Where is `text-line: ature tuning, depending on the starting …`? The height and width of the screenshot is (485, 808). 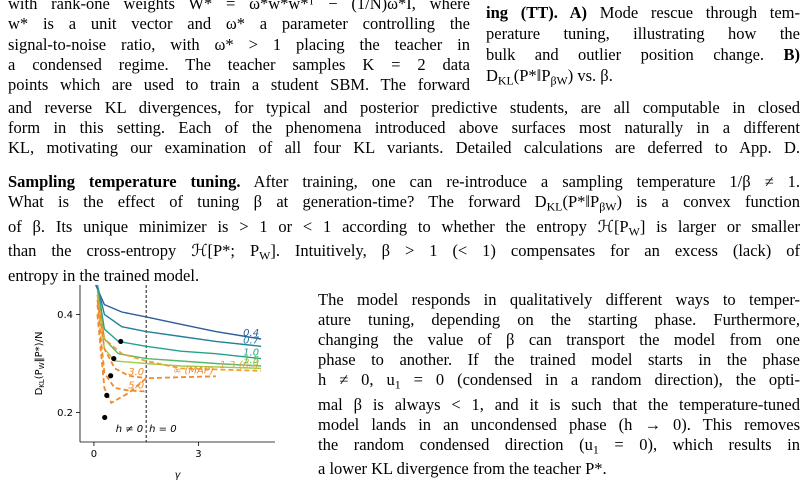
text-line: ature tuning, depending on the starting … is located at coordinates (559, 320).